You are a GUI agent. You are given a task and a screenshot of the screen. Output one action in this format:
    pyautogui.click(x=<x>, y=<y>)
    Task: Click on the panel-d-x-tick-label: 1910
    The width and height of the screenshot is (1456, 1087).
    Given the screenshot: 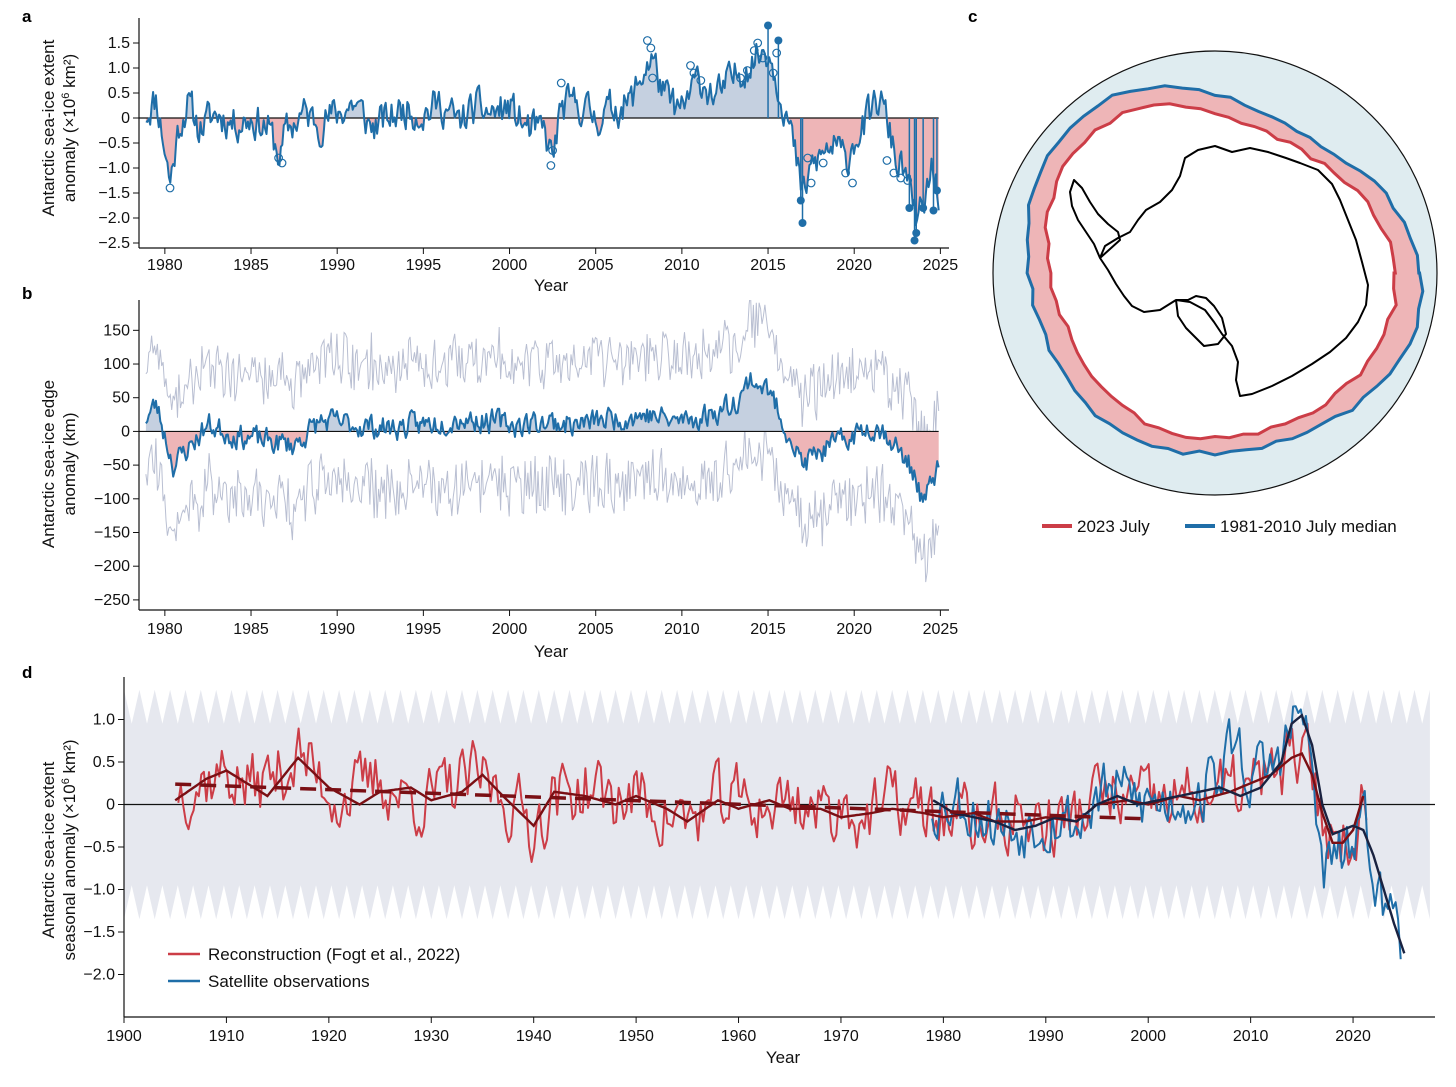 What is the action you would take?
    pyautogui.click(x=227, y=1036)
    